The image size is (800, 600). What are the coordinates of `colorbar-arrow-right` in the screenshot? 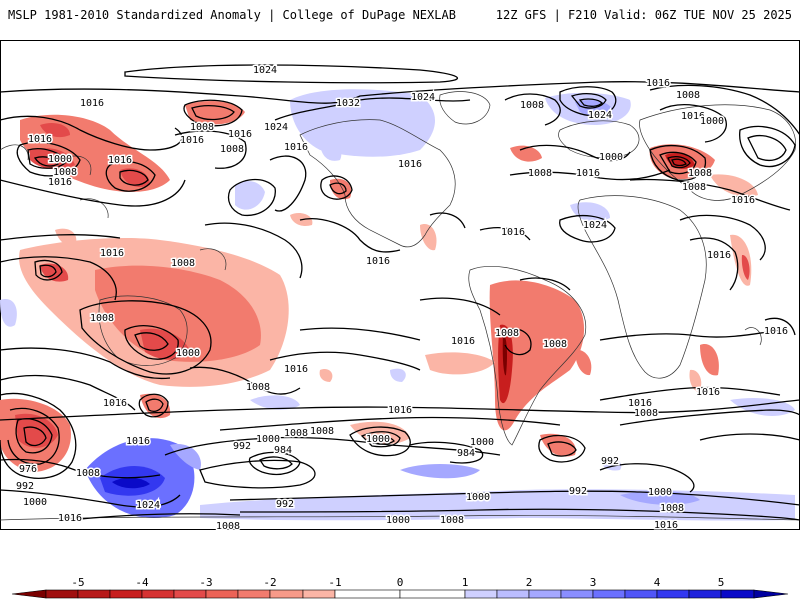 It's located at (771, 594).